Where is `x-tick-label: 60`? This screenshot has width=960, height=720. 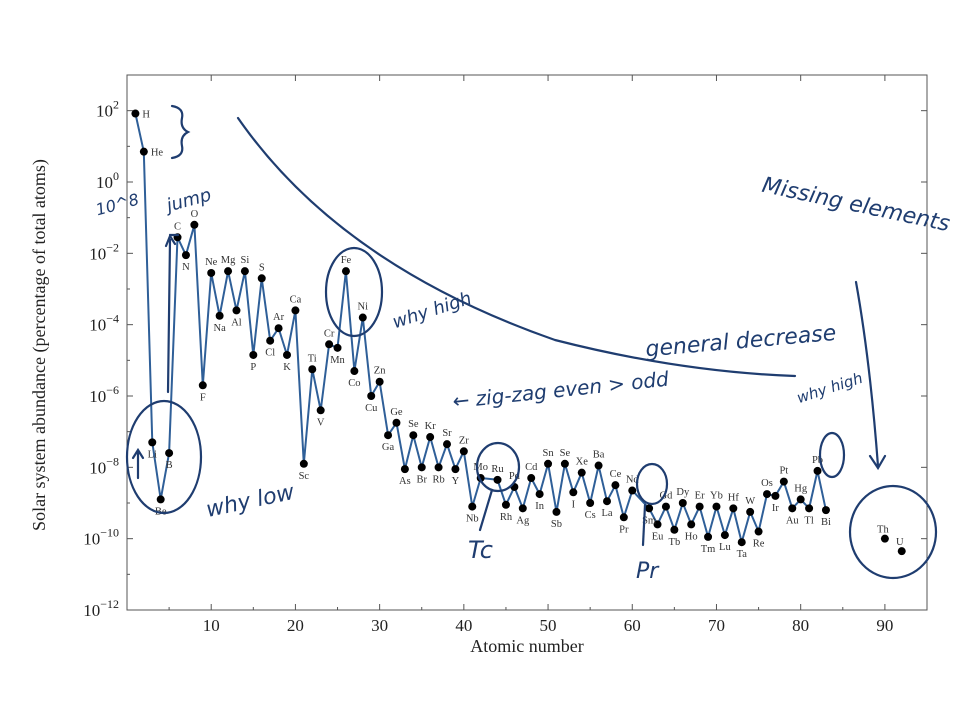
x-tick-label: 60 is located at coordinates (632, 625).